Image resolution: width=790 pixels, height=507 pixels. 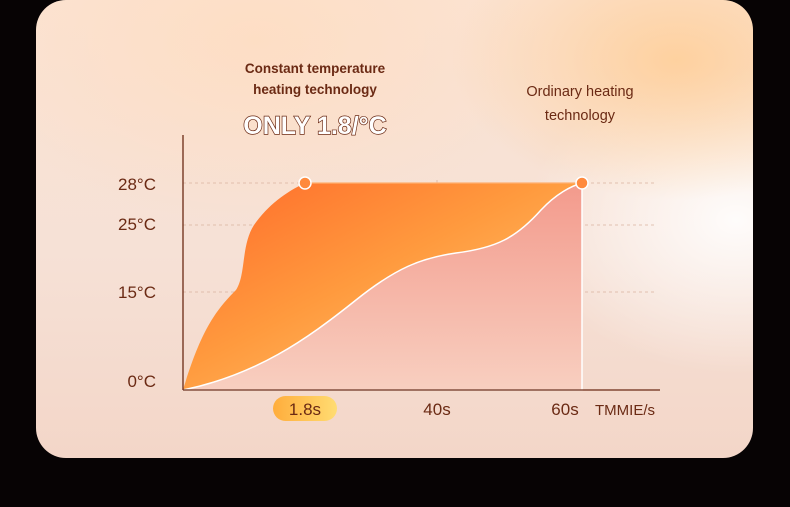 I want to click on y-tick-label: 28°C, so click(x=137, y=184).